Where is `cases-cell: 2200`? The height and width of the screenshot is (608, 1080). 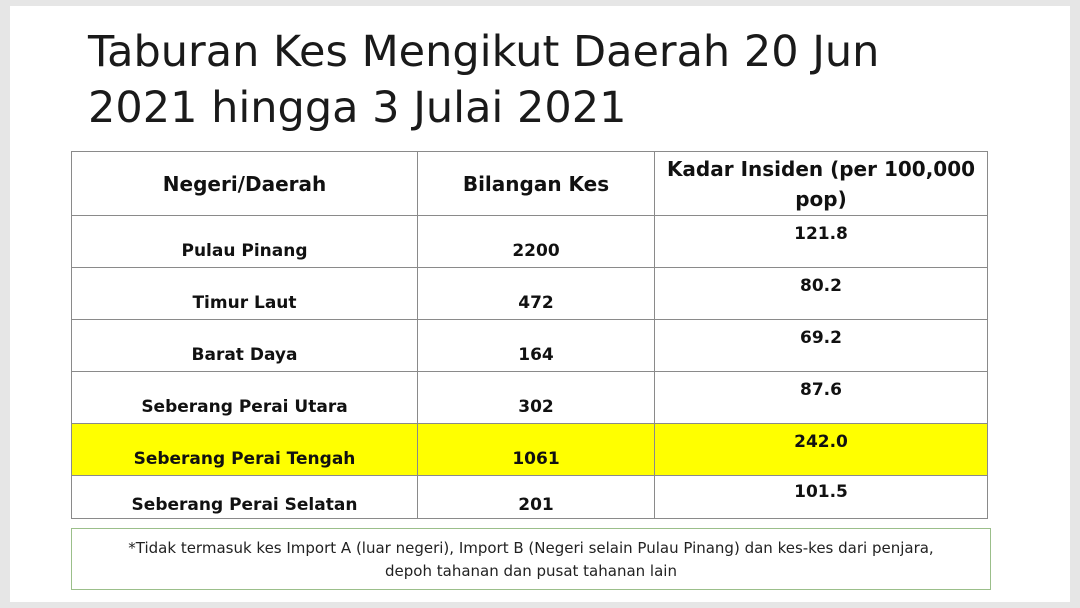 cases-cell: 2200 is located at coordinates (536, 241).